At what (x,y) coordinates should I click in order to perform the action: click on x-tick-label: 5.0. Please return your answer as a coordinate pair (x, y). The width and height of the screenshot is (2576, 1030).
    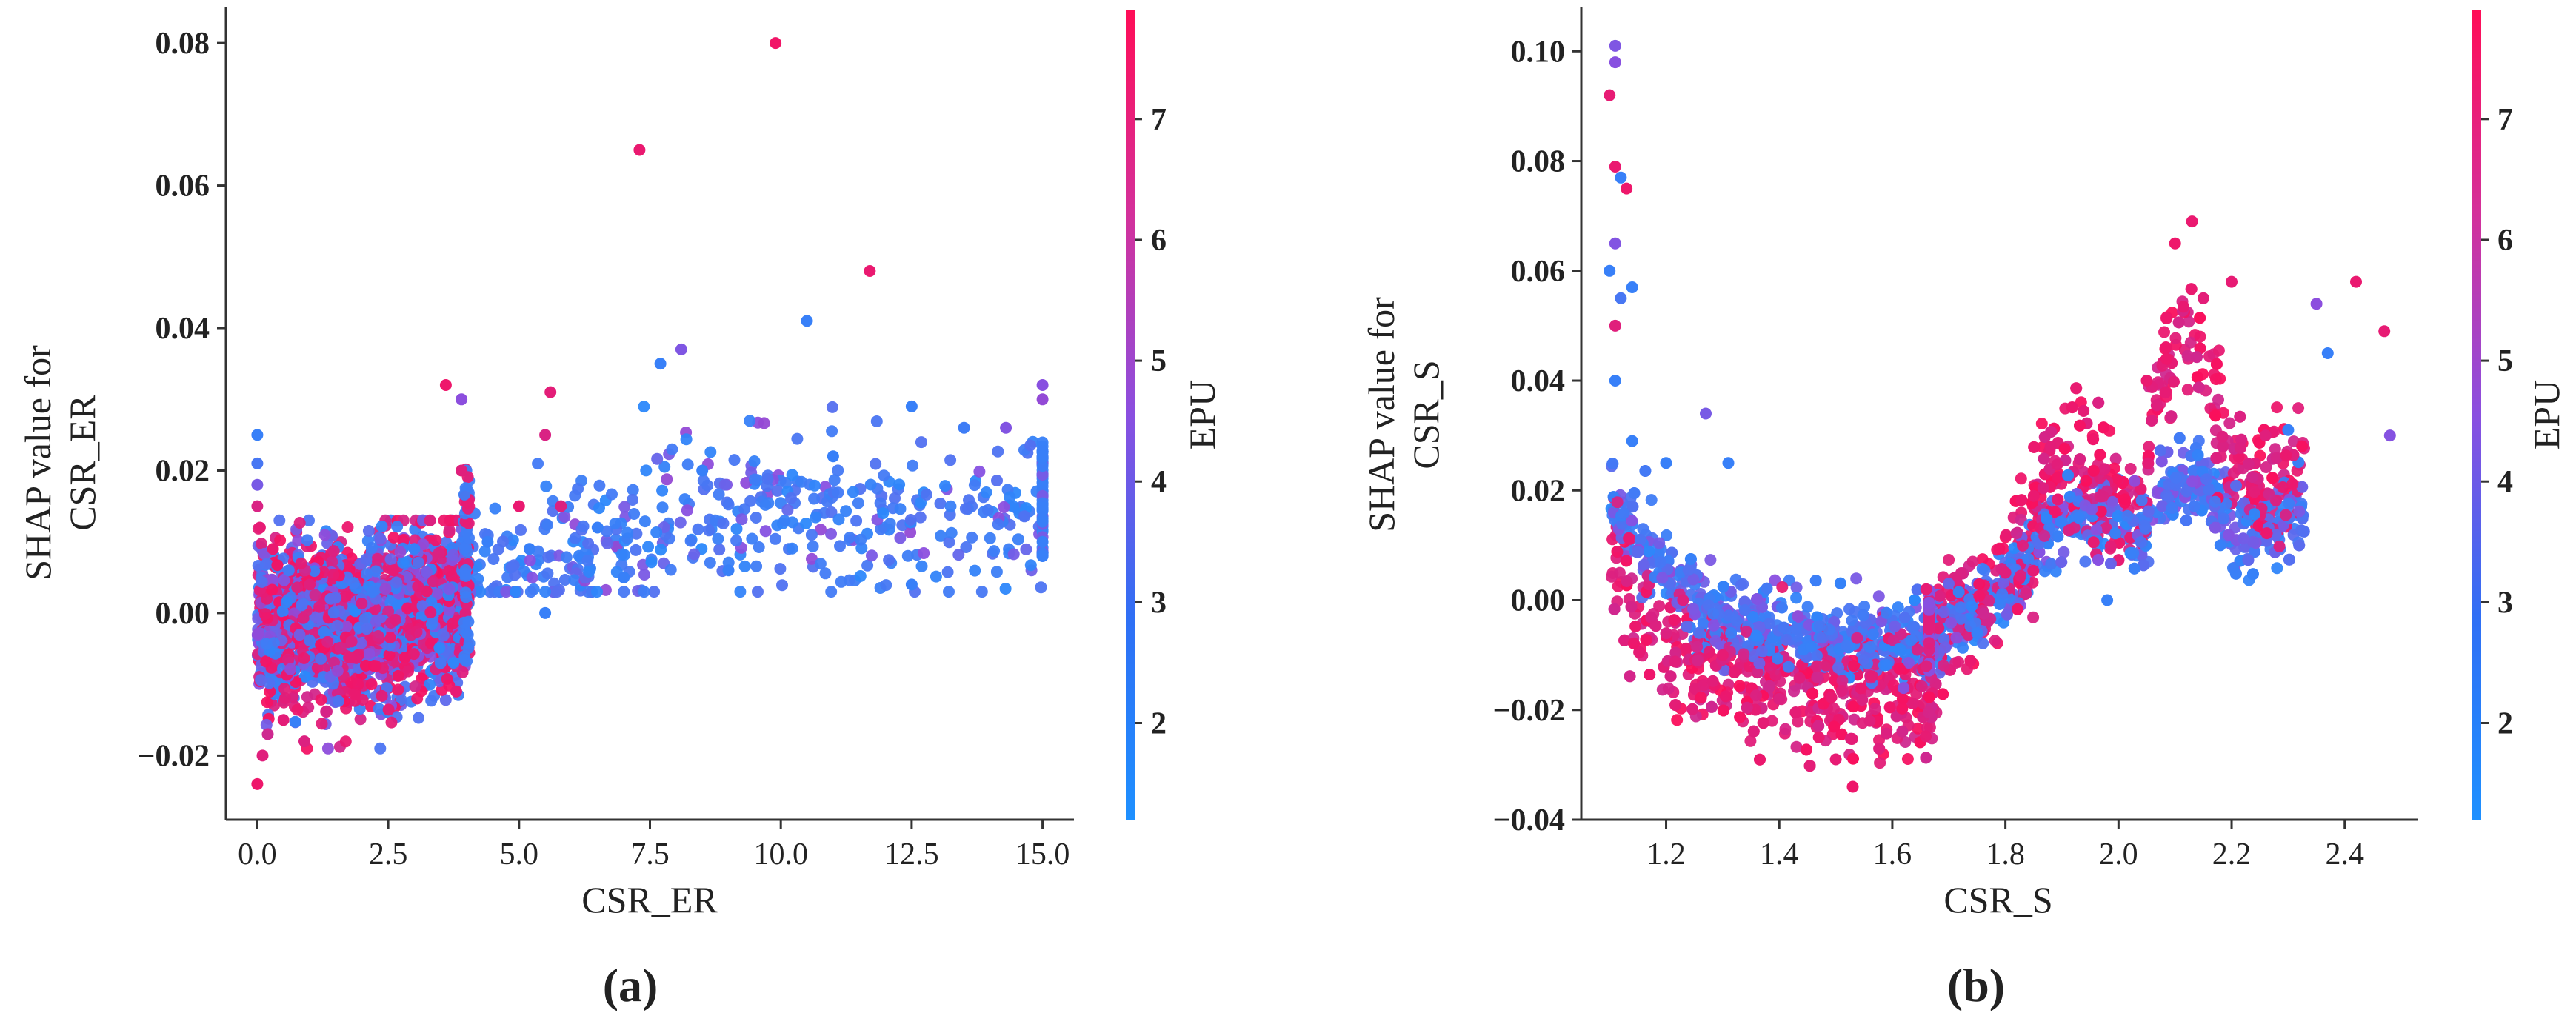
    Looking at the image, I should click on (519, 855).